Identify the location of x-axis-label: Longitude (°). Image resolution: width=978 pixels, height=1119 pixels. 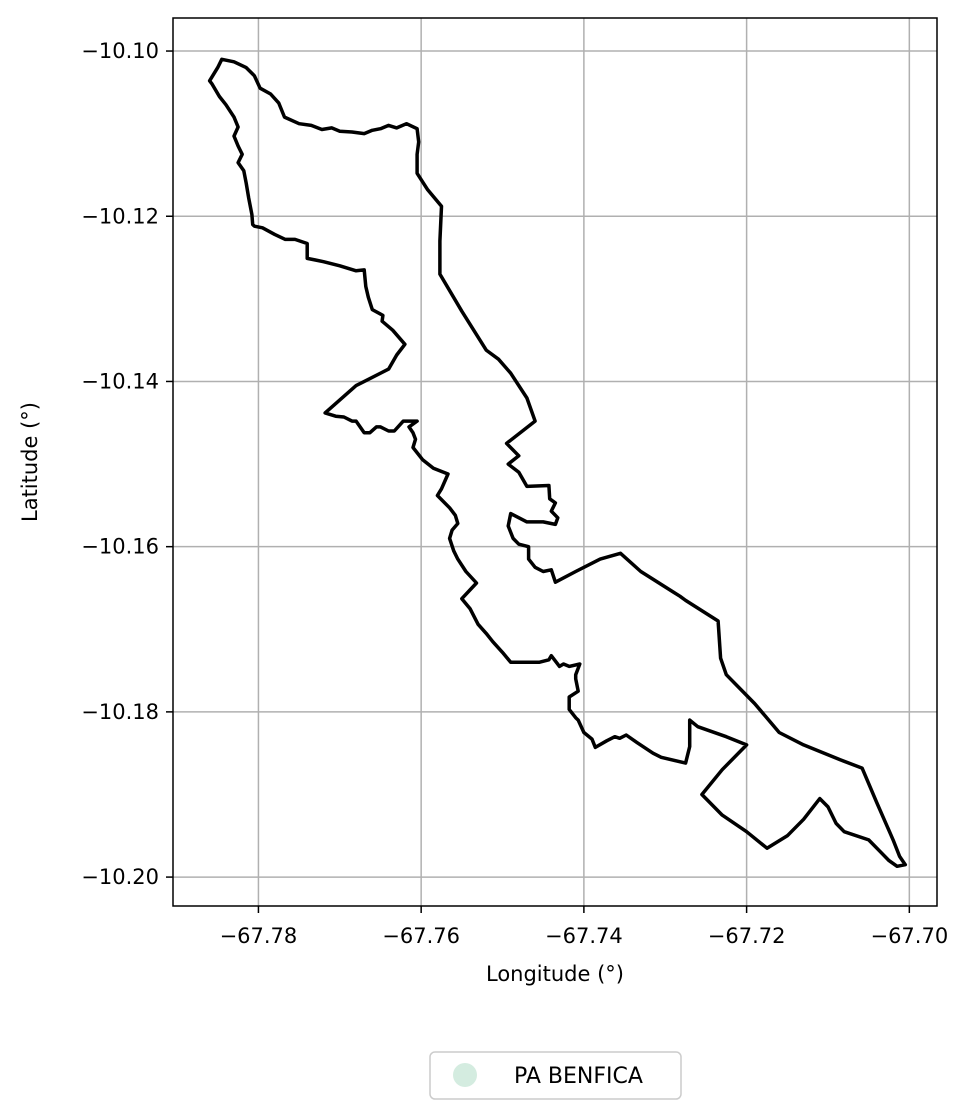
(555, 974).